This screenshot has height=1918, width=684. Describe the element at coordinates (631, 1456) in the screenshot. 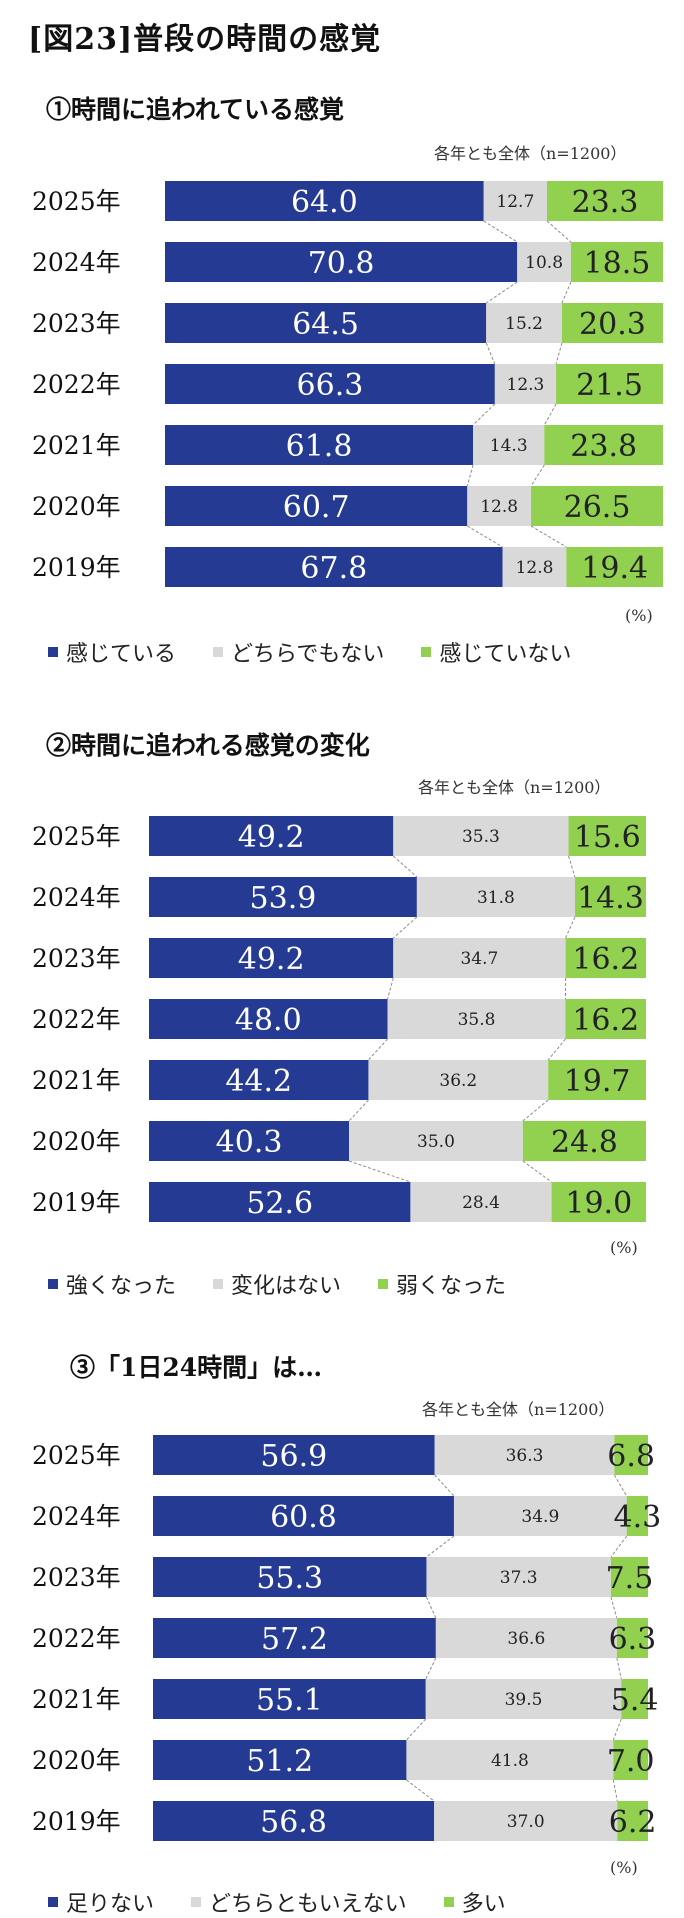

I see `data-label: 6.8` at that location.